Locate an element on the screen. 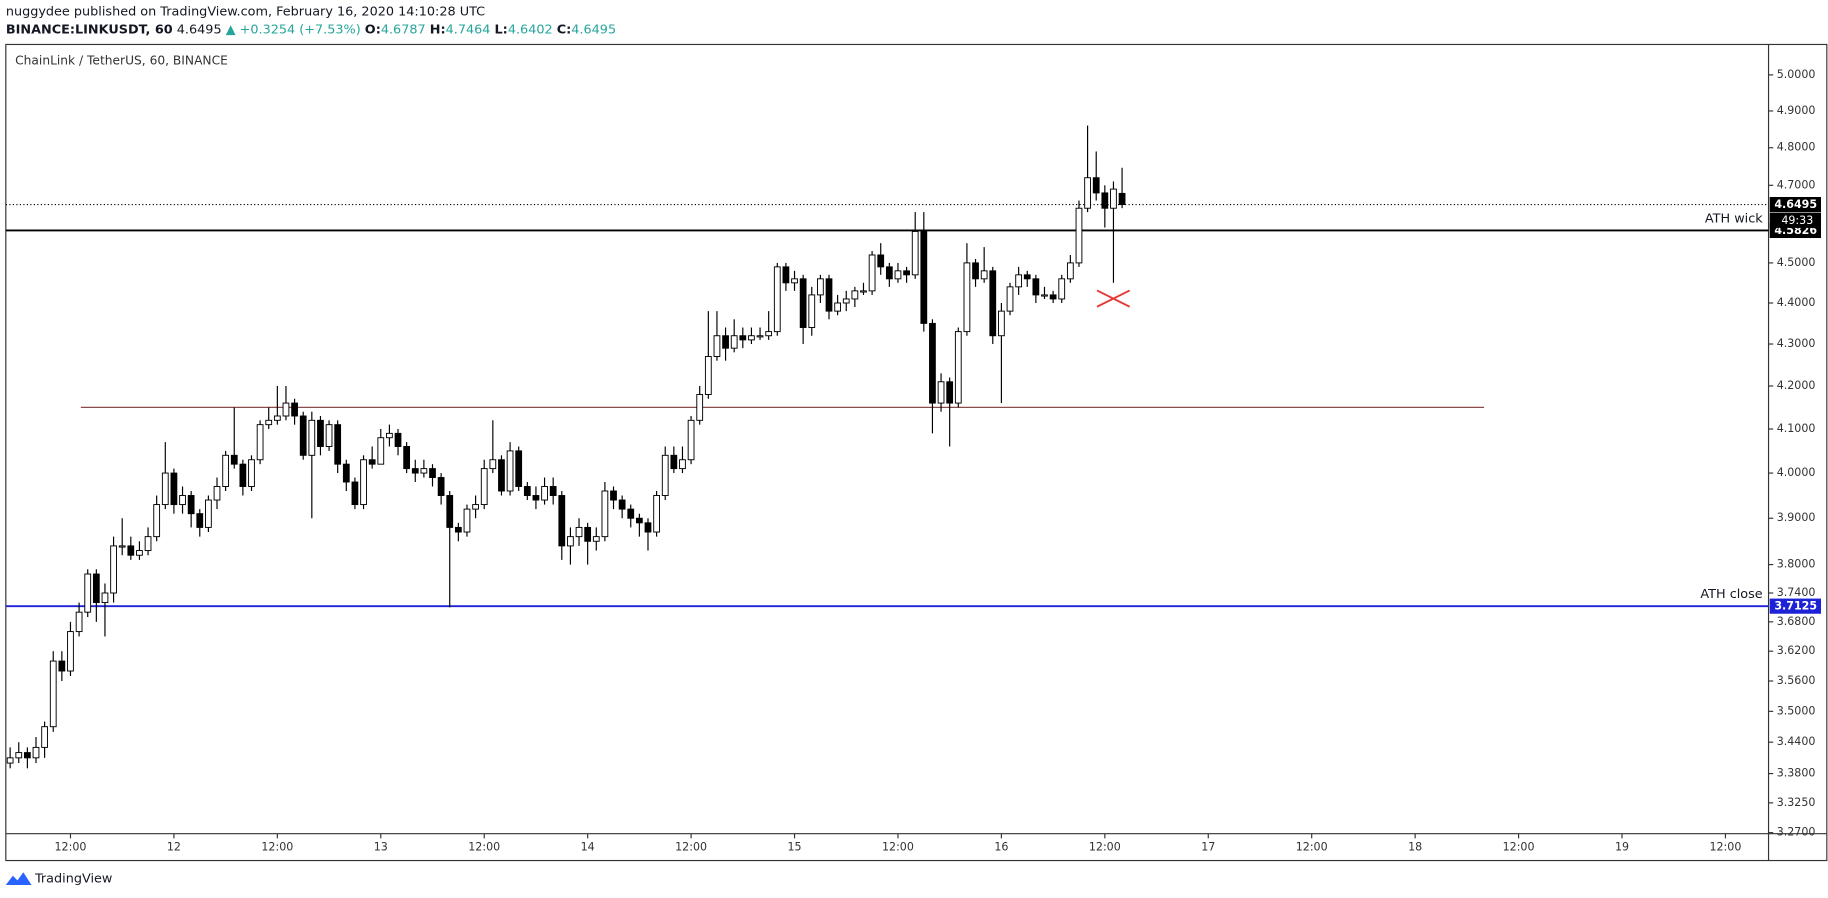 Image resolution: width=1828 pixels, height=898 pixels. last-price-label: 4.6495 is located at coordinates (1795, 204).